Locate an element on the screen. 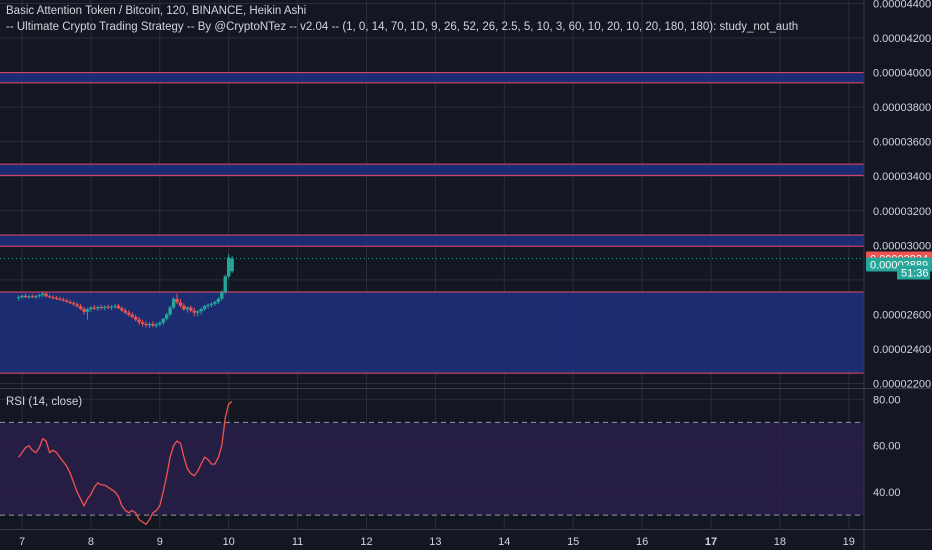  price-axis-labels: 0.000029240.0000288951:36 is located at coordinates (899, 265).